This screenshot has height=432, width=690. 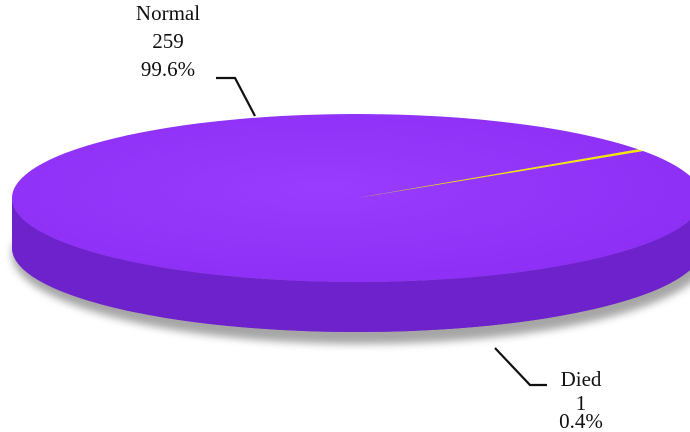 What do you see at coordinates (236, 96) in the screenshot?
I see `leader-line-normal` at bounding box center [236, 96].